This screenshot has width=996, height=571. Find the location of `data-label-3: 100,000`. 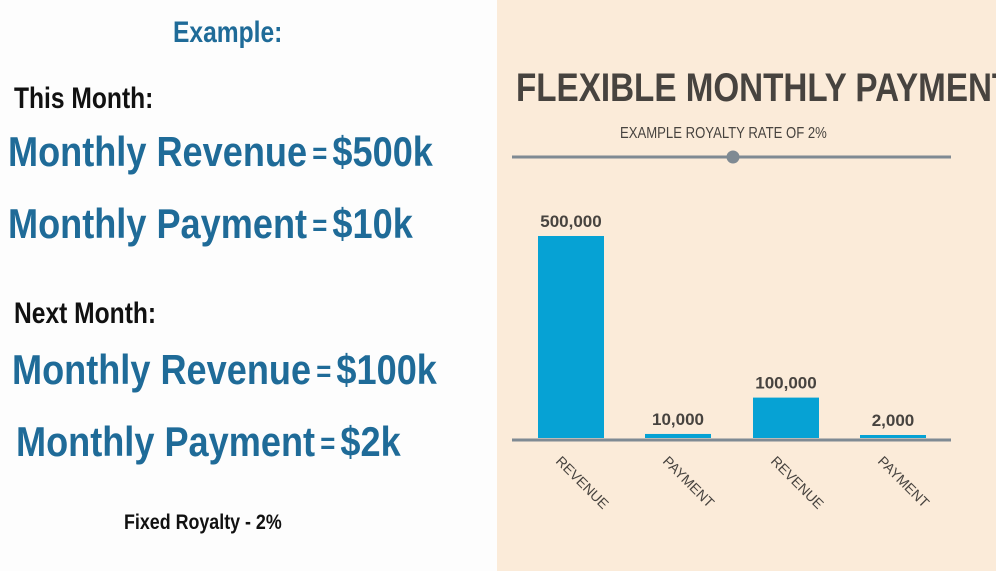

data-label-3: 100,000 is located at coordinates (785, 383).